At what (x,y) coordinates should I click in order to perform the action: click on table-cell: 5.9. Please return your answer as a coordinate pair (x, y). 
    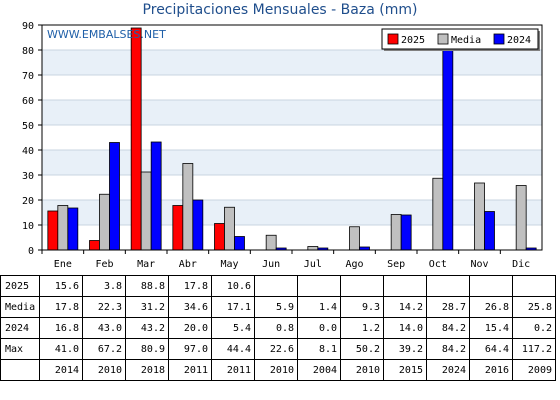
    Looking at the image, I should click on (276, 307).